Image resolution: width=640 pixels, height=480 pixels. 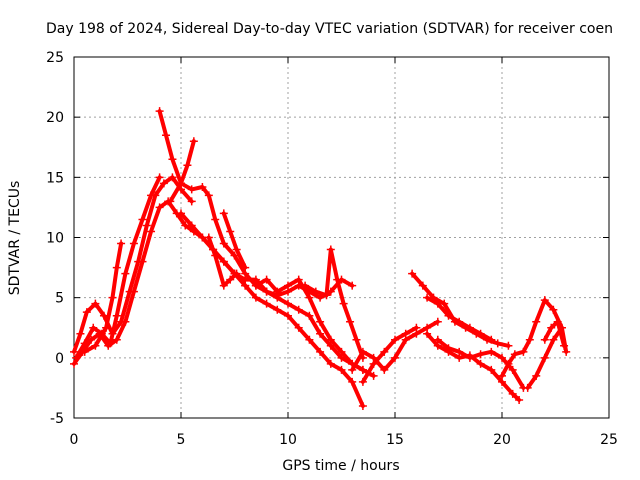 What do you see at coordinates (609, 440) in the screenshot?
I see `x-tick-label: 25` at bounding box center [609, 440].